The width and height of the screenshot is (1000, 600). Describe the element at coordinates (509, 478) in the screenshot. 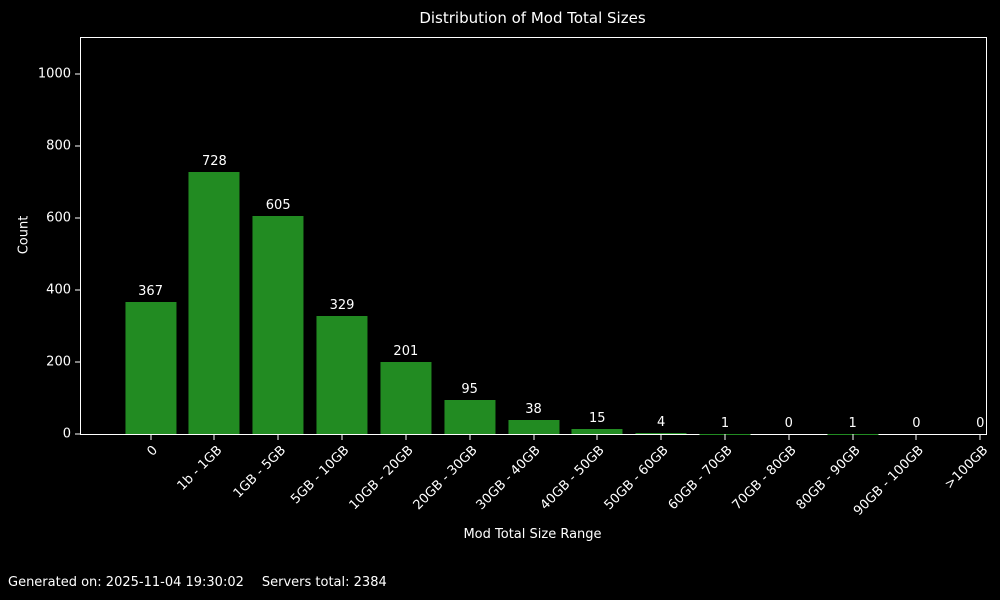

I see `x-tick-label: 30GB - 40GB` at that location.